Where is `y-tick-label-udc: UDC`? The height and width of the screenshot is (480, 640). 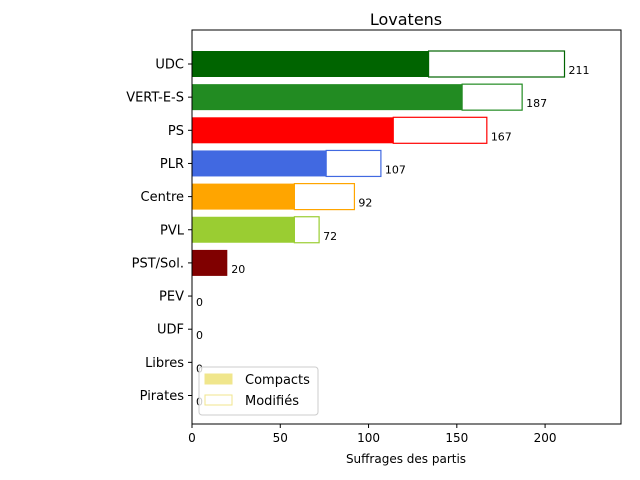
y-tick-label-udc: UDC is located at coordinates (169, 65).